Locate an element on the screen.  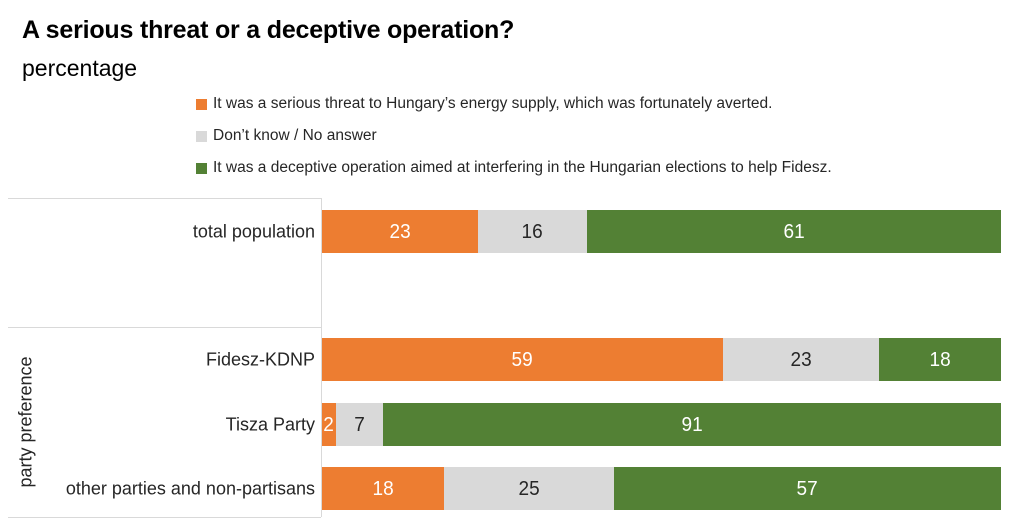
bar-row: 2 7 91 is located at coordinates (661, 424).